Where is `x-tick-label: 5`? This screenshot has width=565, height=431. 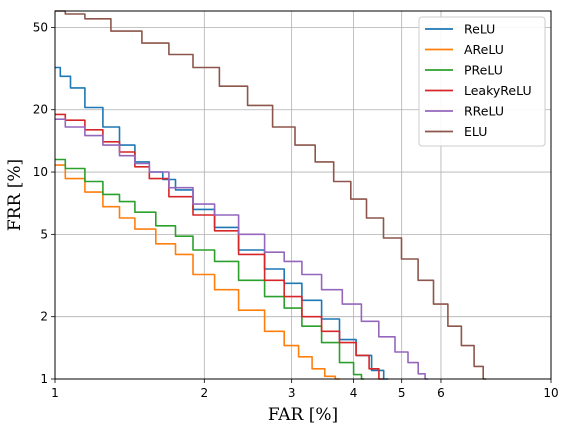
x-tick-label: 5 is located at coordinates (402, 393).